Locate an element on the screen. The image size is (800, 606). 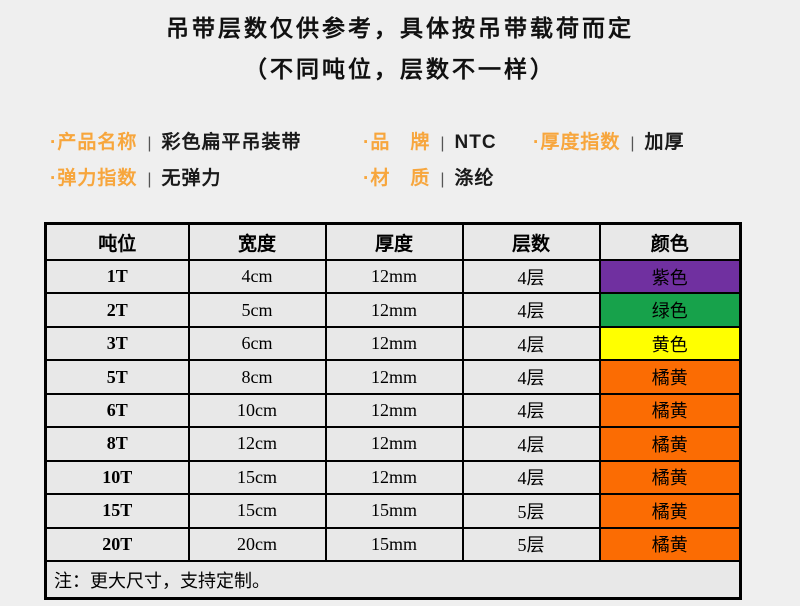
tonnage-cell: 5T is located at coordinates (117, 377).